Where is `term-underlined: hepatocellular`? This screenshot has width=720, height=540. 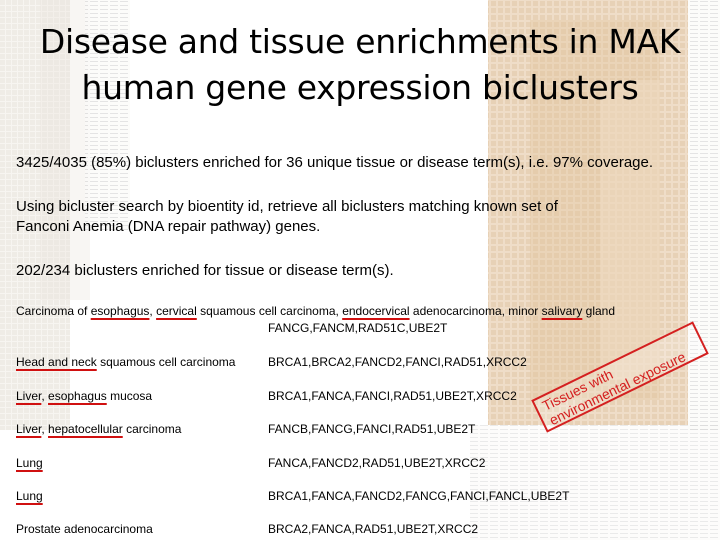 term-underlined: hepatocellular is located at coordinates (85, 429).